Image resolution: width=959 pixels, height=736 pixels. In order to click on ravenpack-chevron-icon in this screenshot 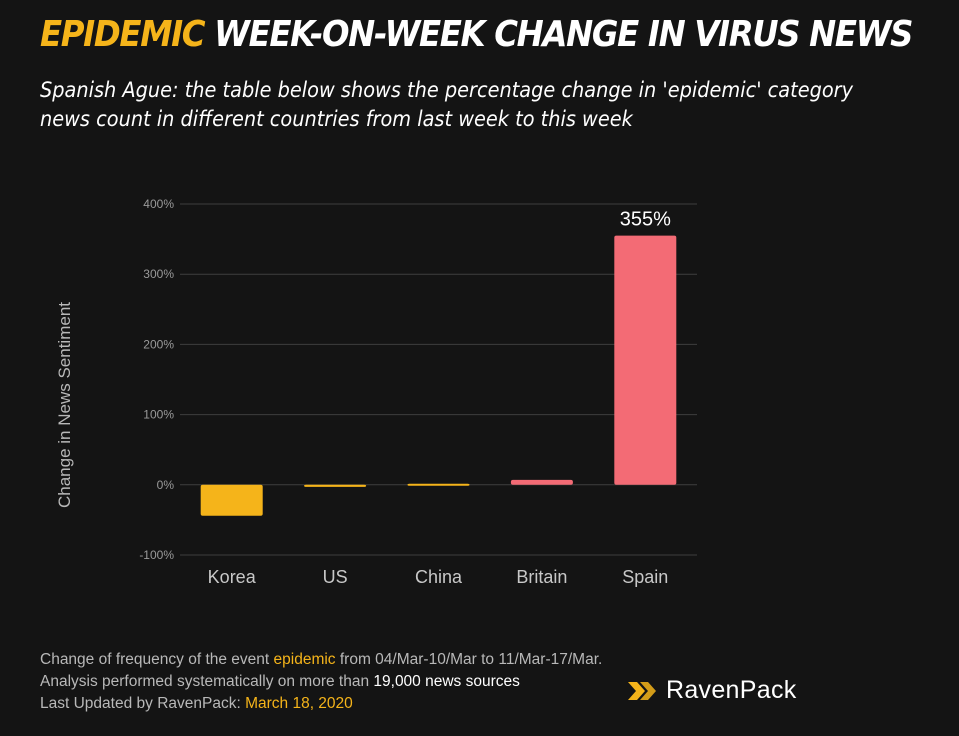, I will do `click(642, 690)`.